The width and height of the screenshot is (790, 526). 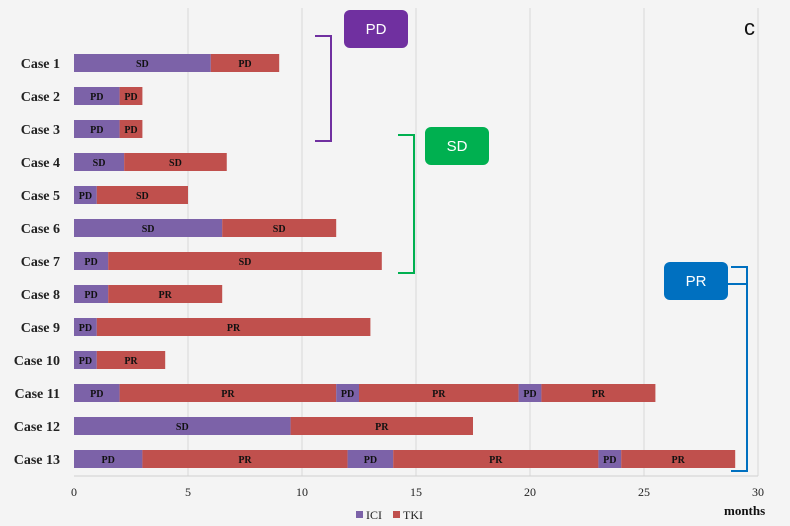 I want to click on legend-swatch-tki, so click(x=396, y=514).